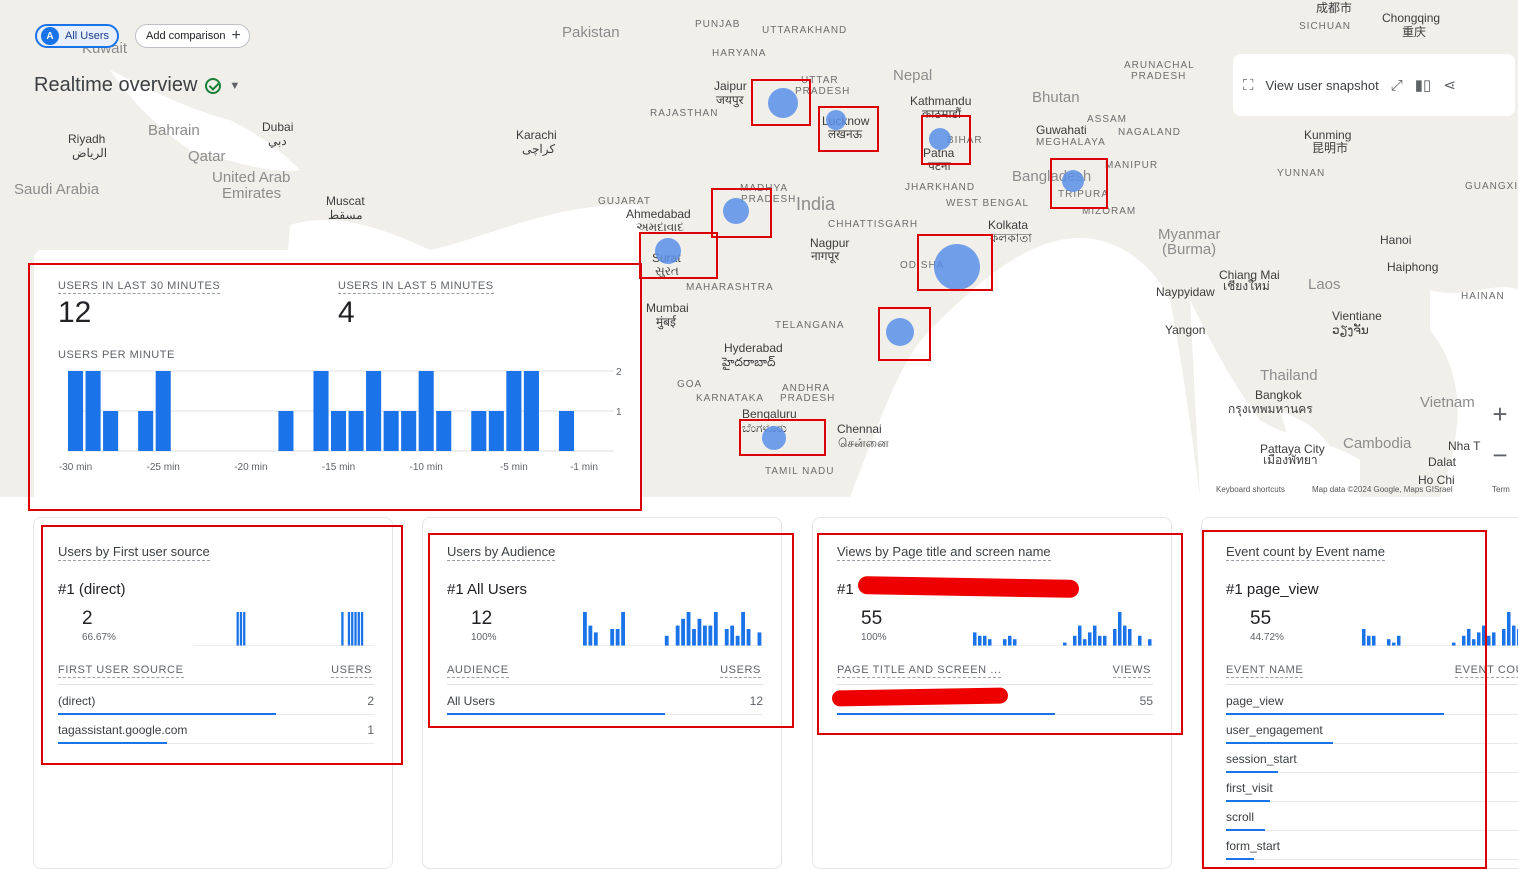 The image size is (1518, 869). Describe the element at coordinates (374, 411) in the screenshot. I see `bar--13` at that location.